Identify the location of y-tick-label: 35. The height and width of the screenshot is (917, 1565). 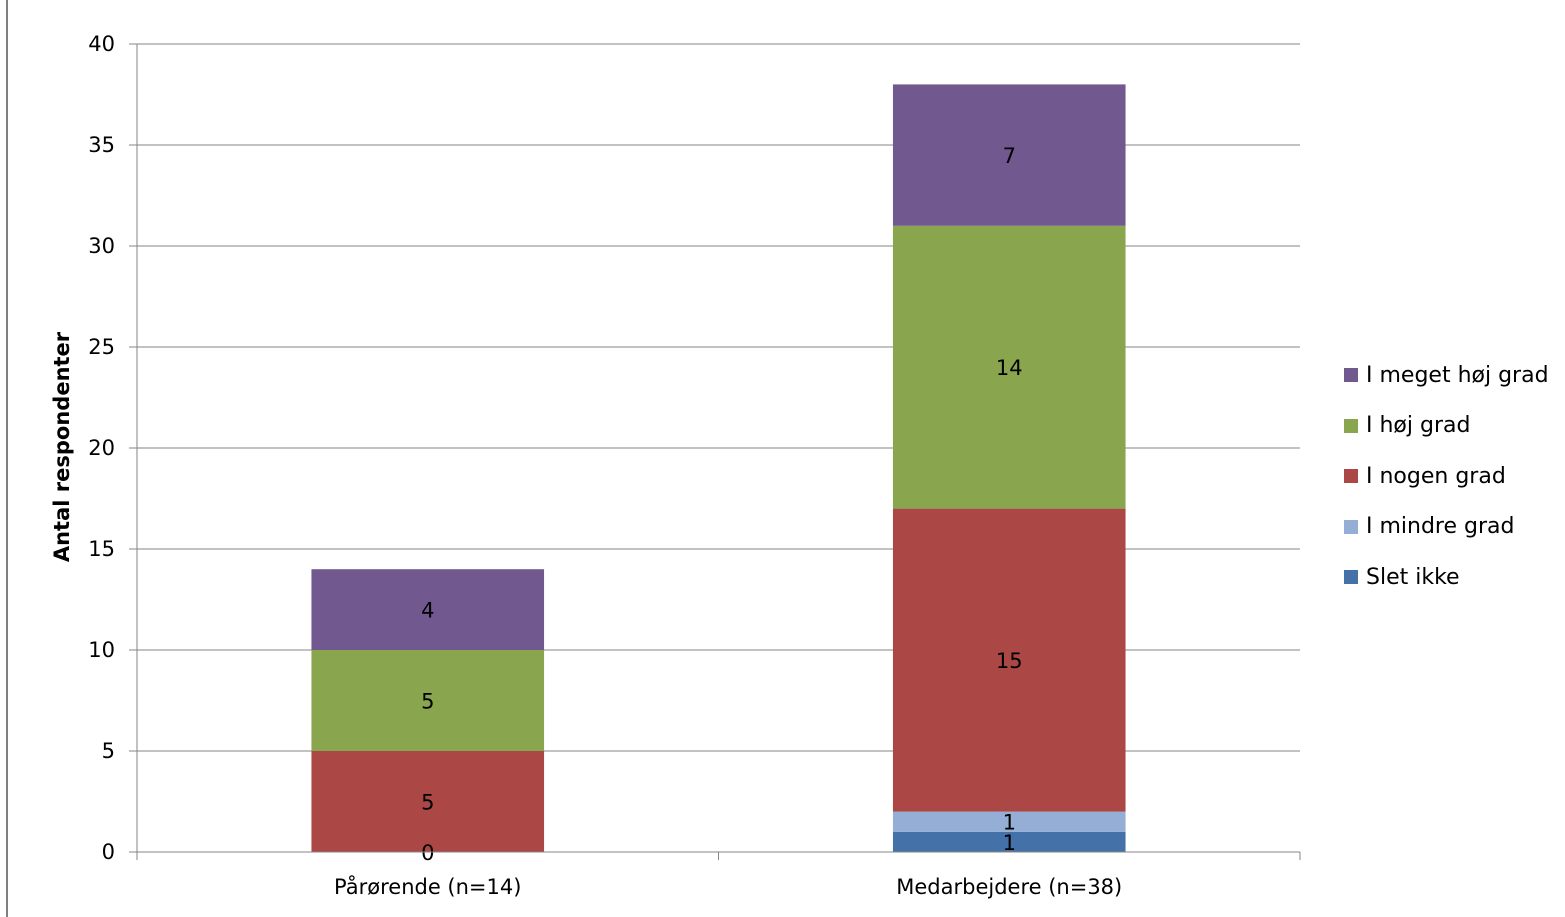
(101, 145).